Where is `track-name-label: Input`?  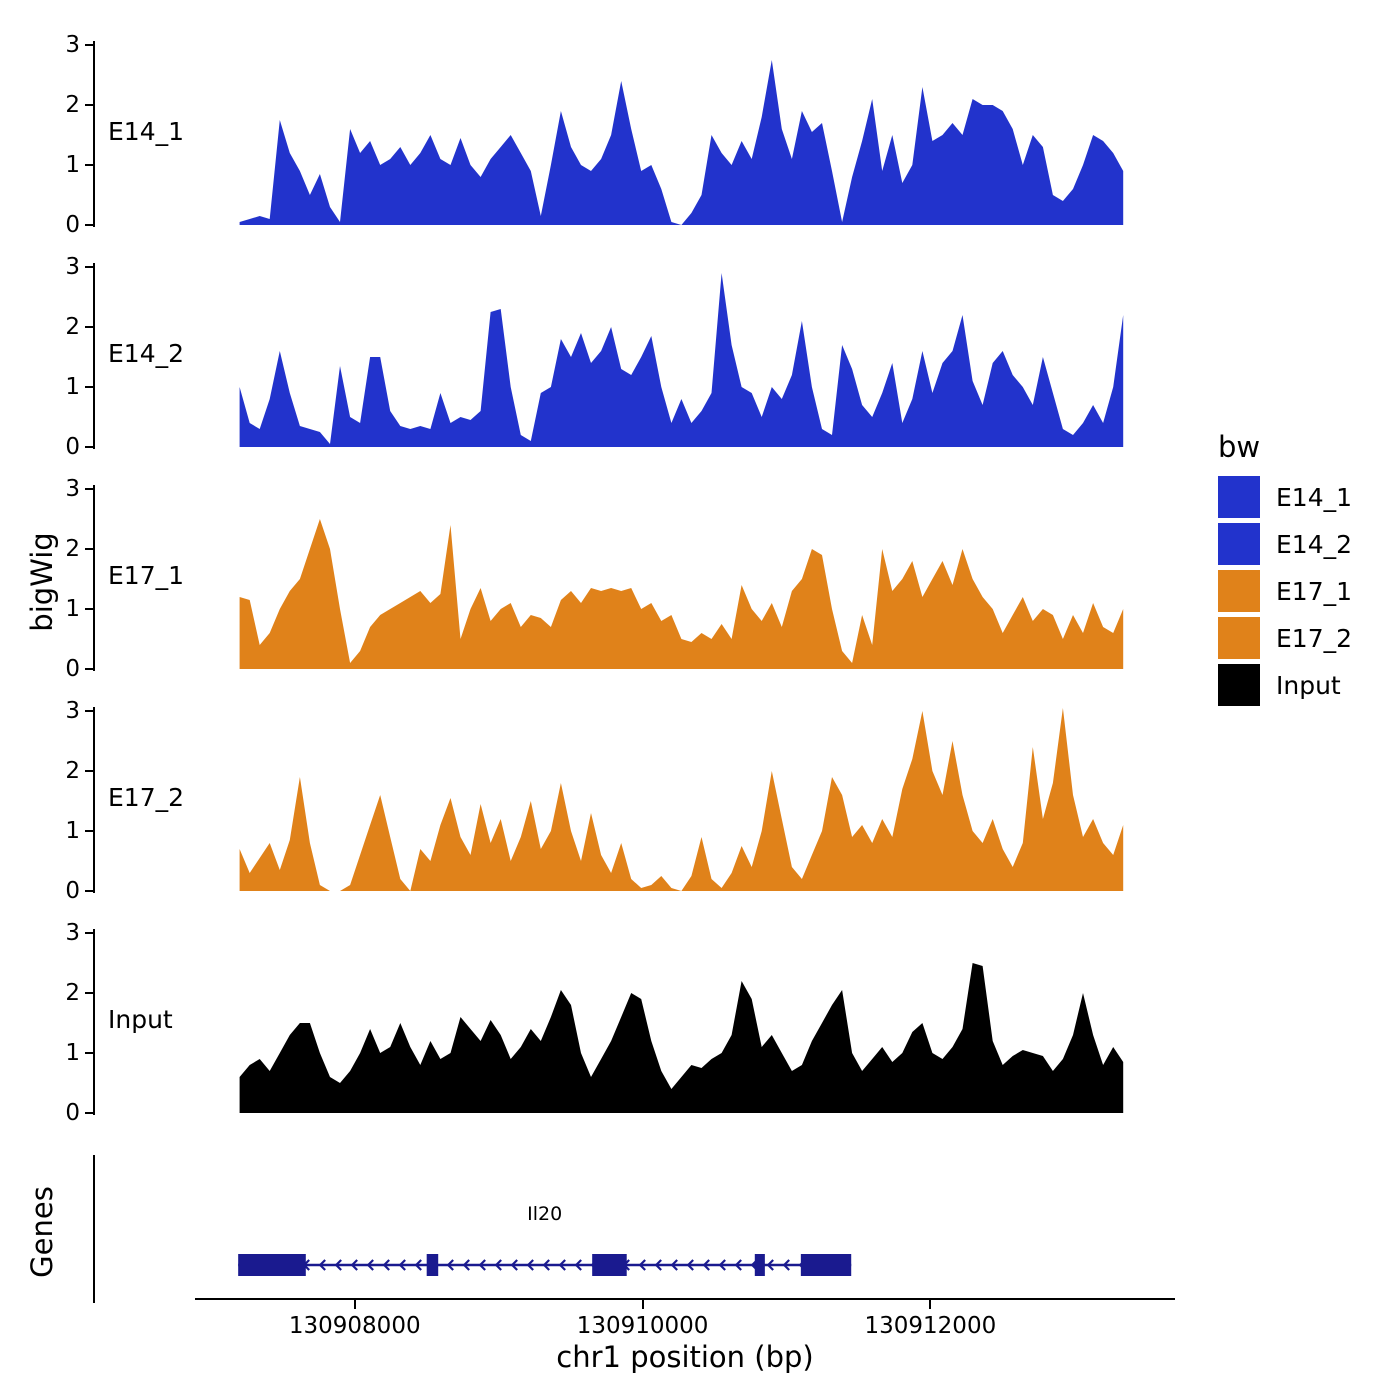
track-name-label: Input is located at coordinates (140, 1019).